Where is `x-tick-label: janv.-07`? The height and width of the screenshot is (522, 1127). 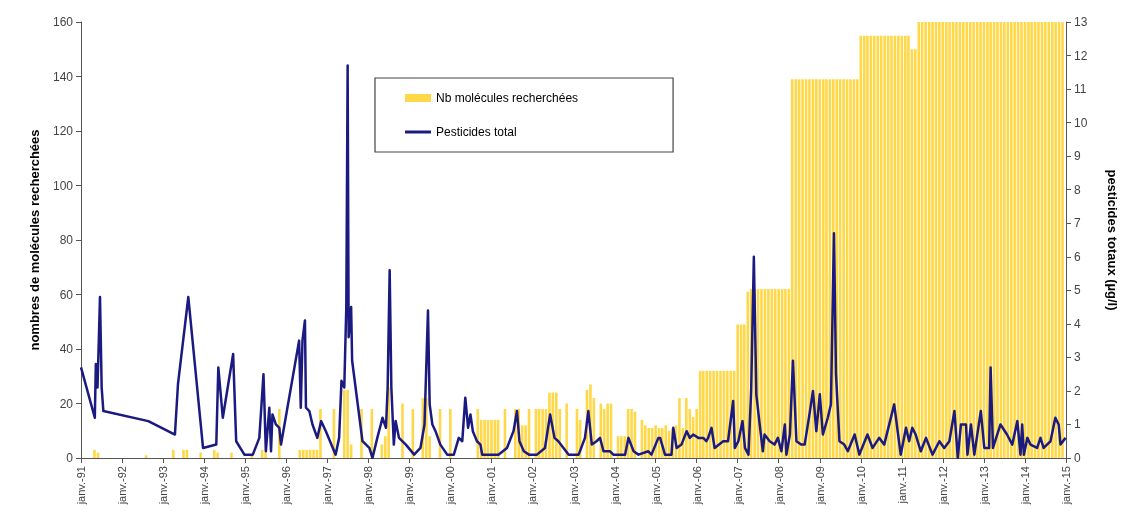
x-tick-label: janv.-07 is located at coordinates (737, 486).